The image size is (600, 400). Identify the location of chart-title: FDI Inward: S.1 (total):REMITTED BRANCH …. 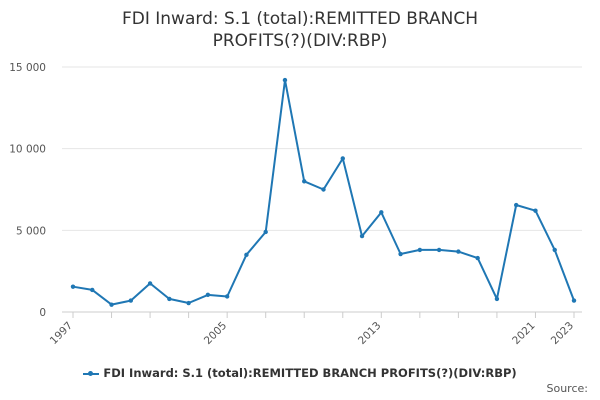
(299, 30).